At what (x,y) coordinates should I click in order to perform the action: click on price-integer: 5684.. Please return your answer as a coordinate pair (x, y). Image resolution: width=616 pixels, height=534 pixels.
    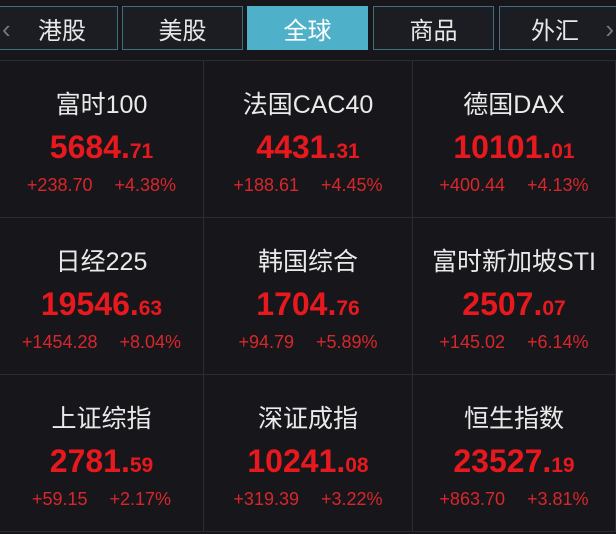
    Looking at the image, I should click on (89, 147).